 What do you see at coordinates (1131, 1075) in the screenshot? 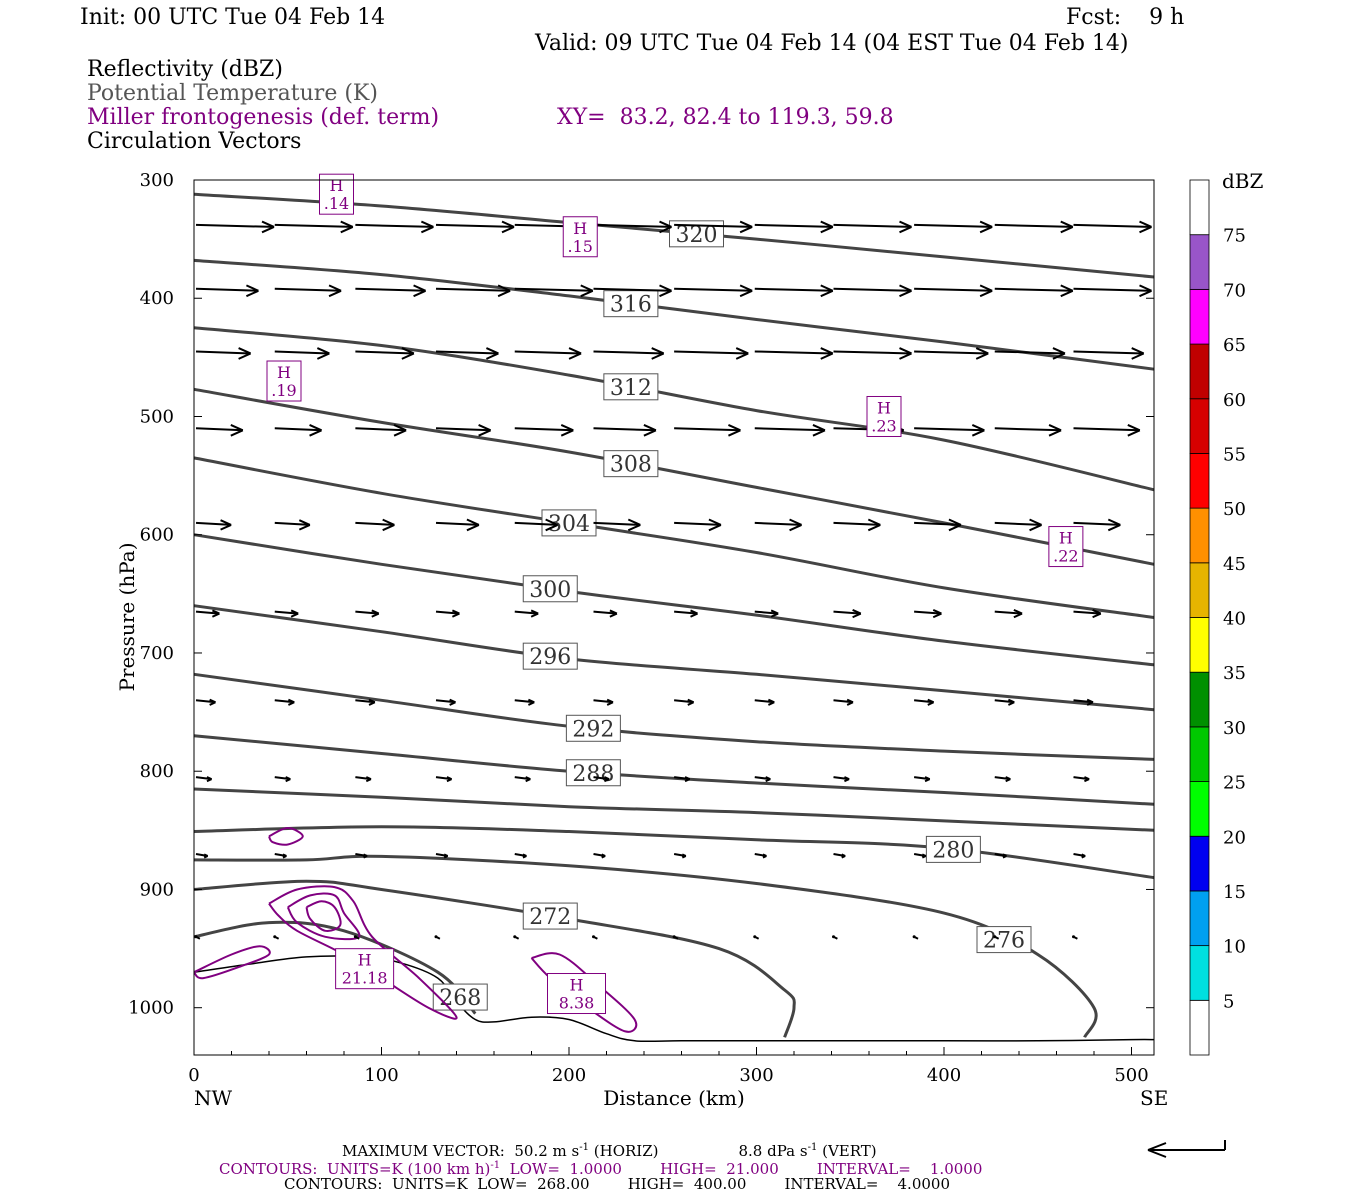
I see `x-tick-label: 500` at bounding box center [1131, 1075].